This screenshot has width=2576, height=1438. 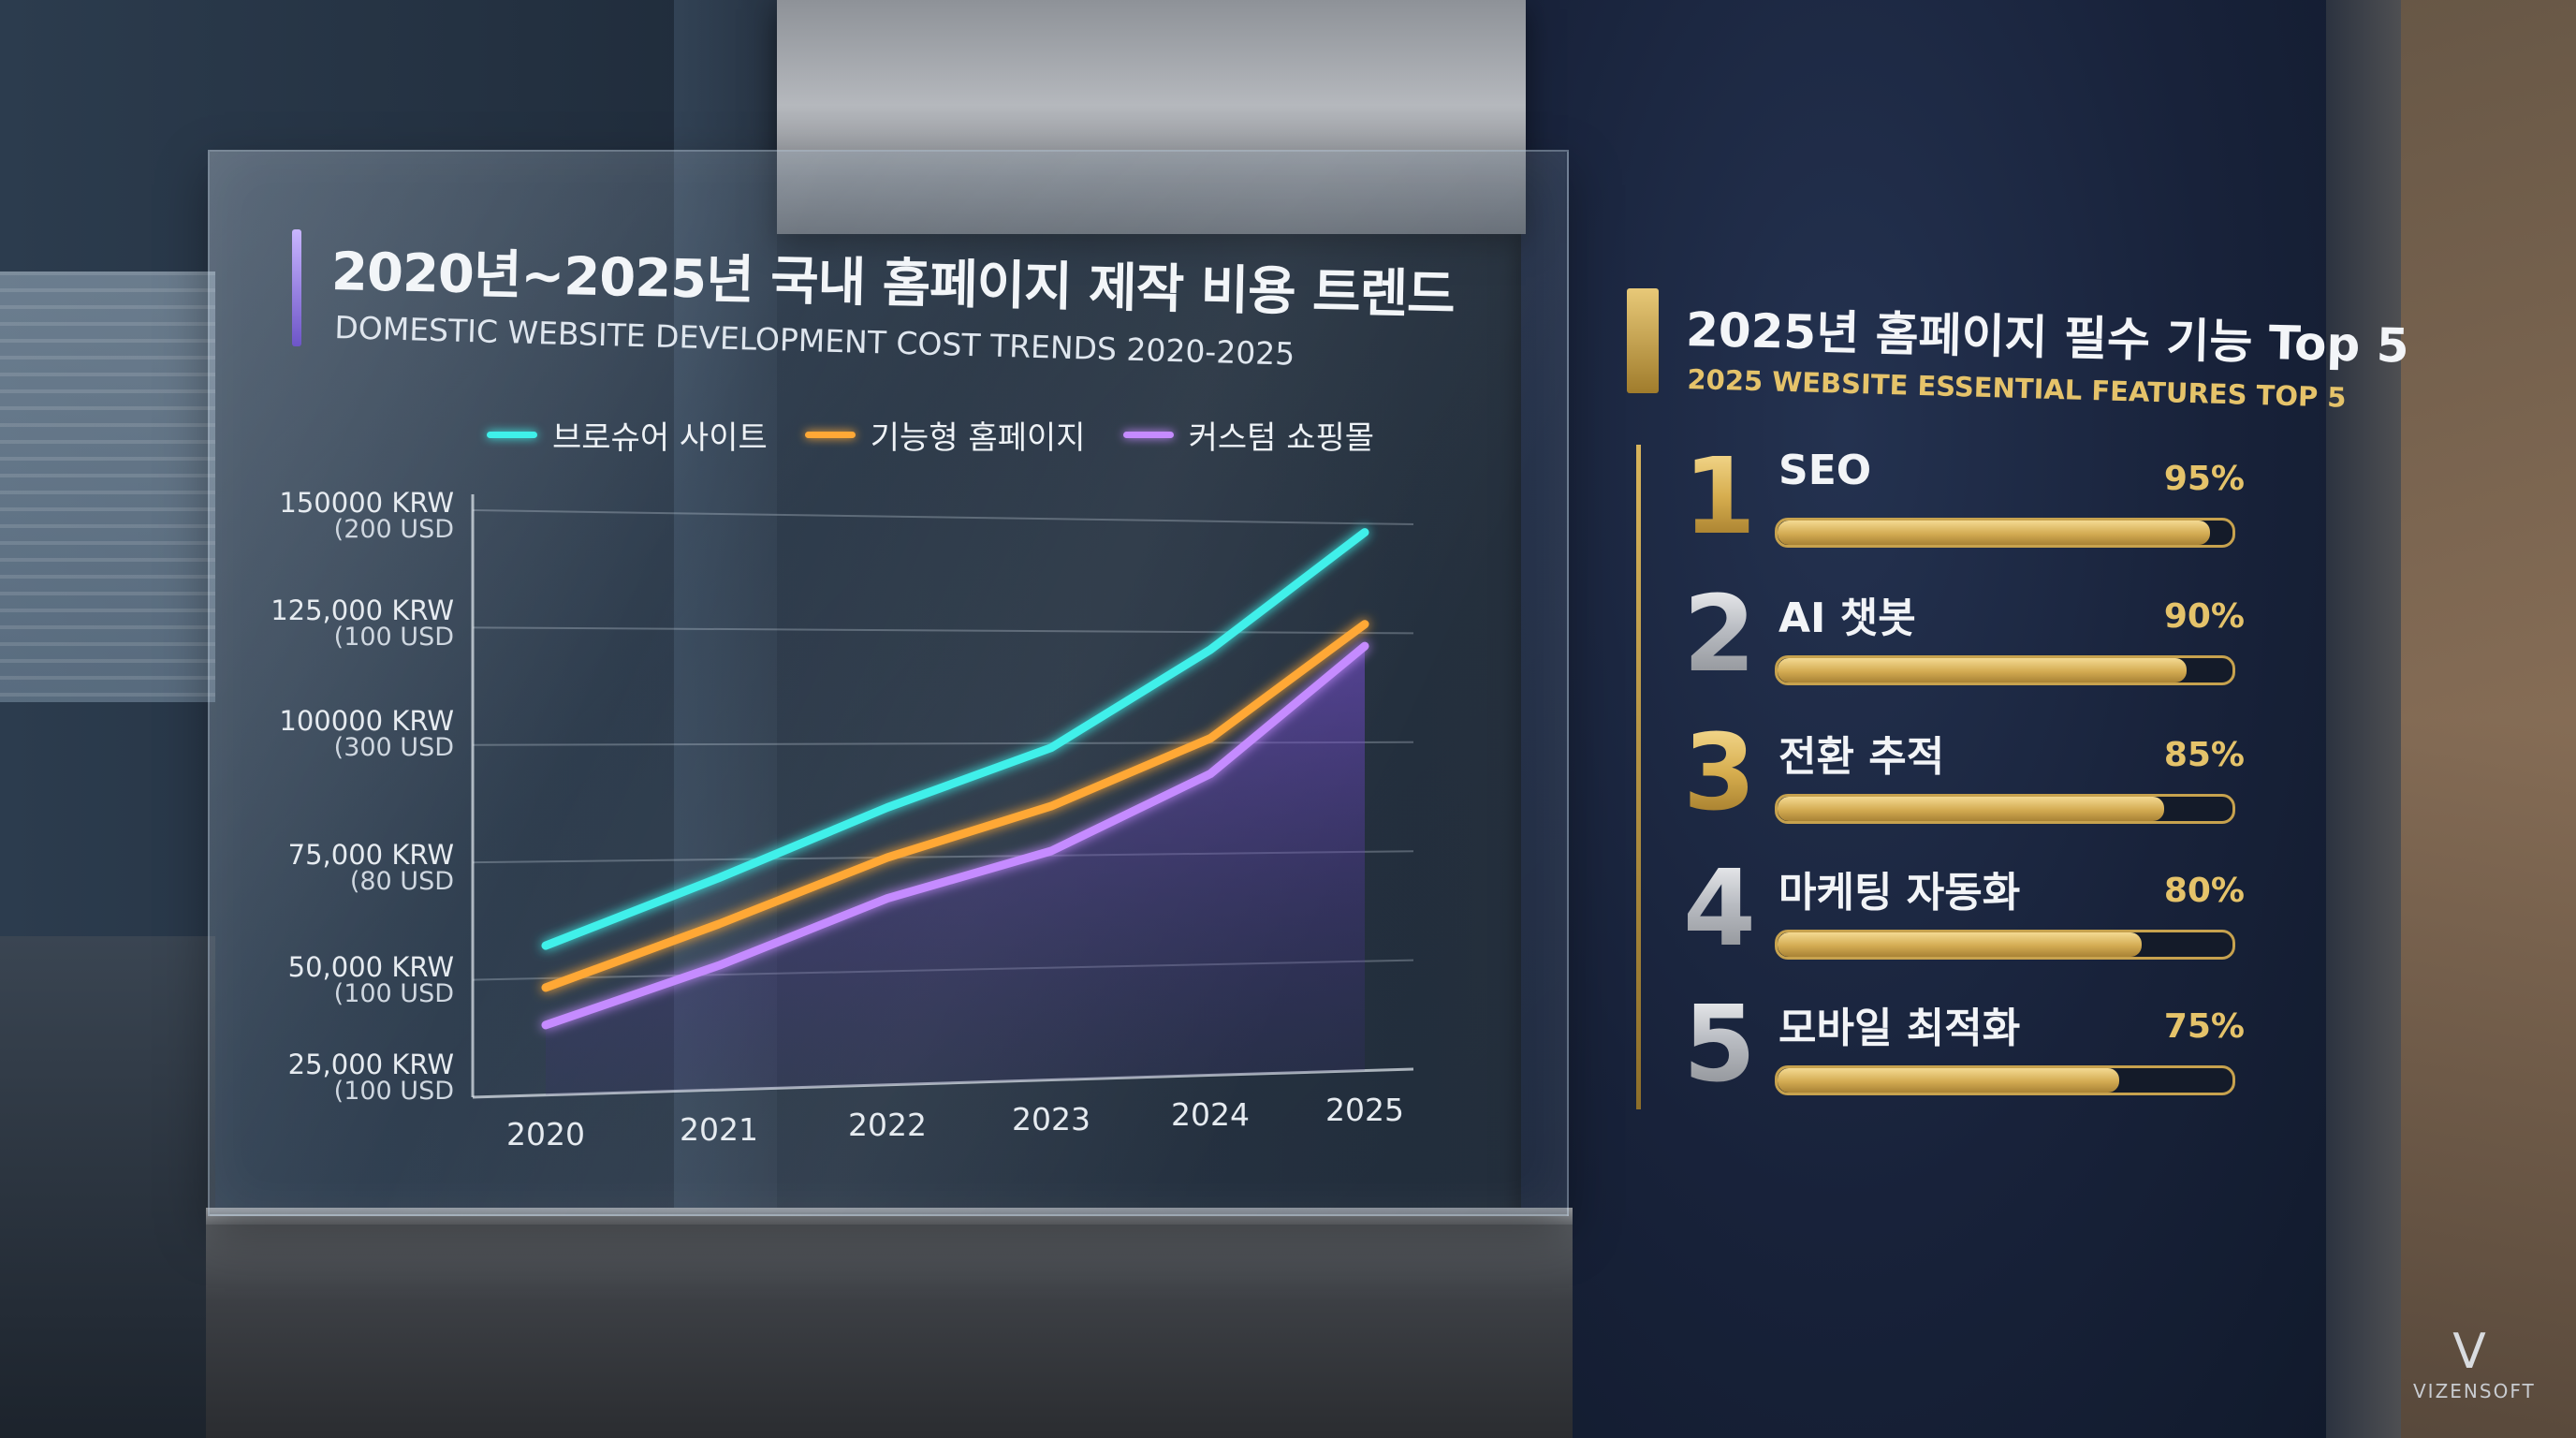 What do you see at coordinates (2469, 1352) in the screenshot?
I see `v-logo-icon: V` at bounding box center [2469, 1352].